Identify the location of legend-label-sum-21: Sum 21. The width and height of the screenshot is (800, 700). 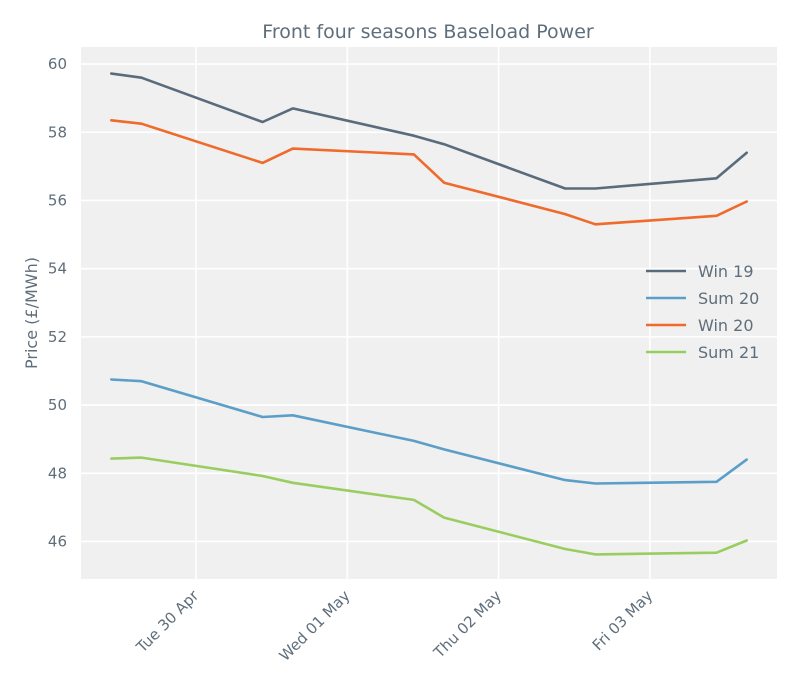
(728, 352).